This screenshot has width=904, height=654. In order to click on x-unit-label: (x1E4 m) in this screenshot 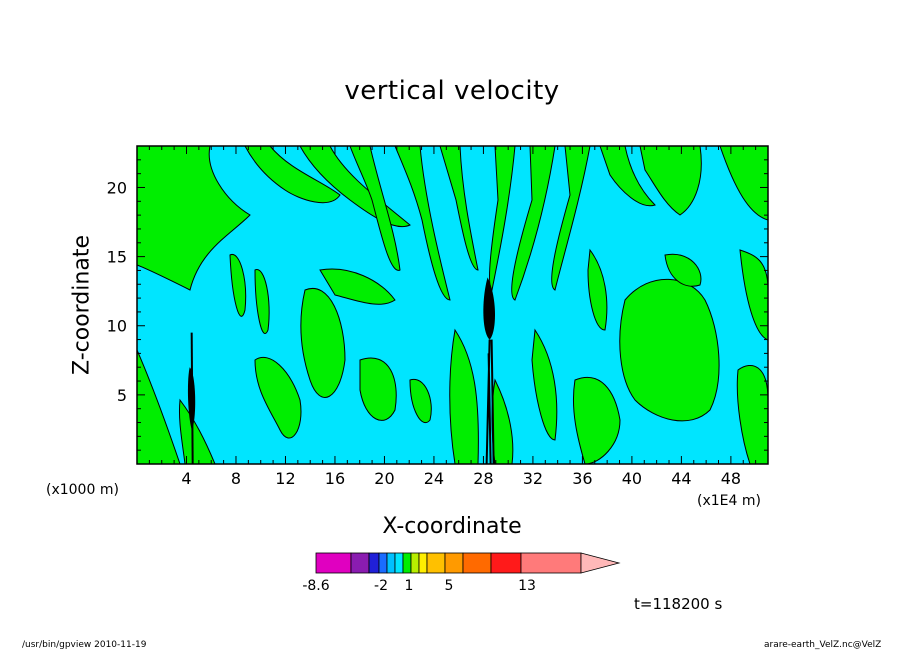, I will do `click(729, 501)`.